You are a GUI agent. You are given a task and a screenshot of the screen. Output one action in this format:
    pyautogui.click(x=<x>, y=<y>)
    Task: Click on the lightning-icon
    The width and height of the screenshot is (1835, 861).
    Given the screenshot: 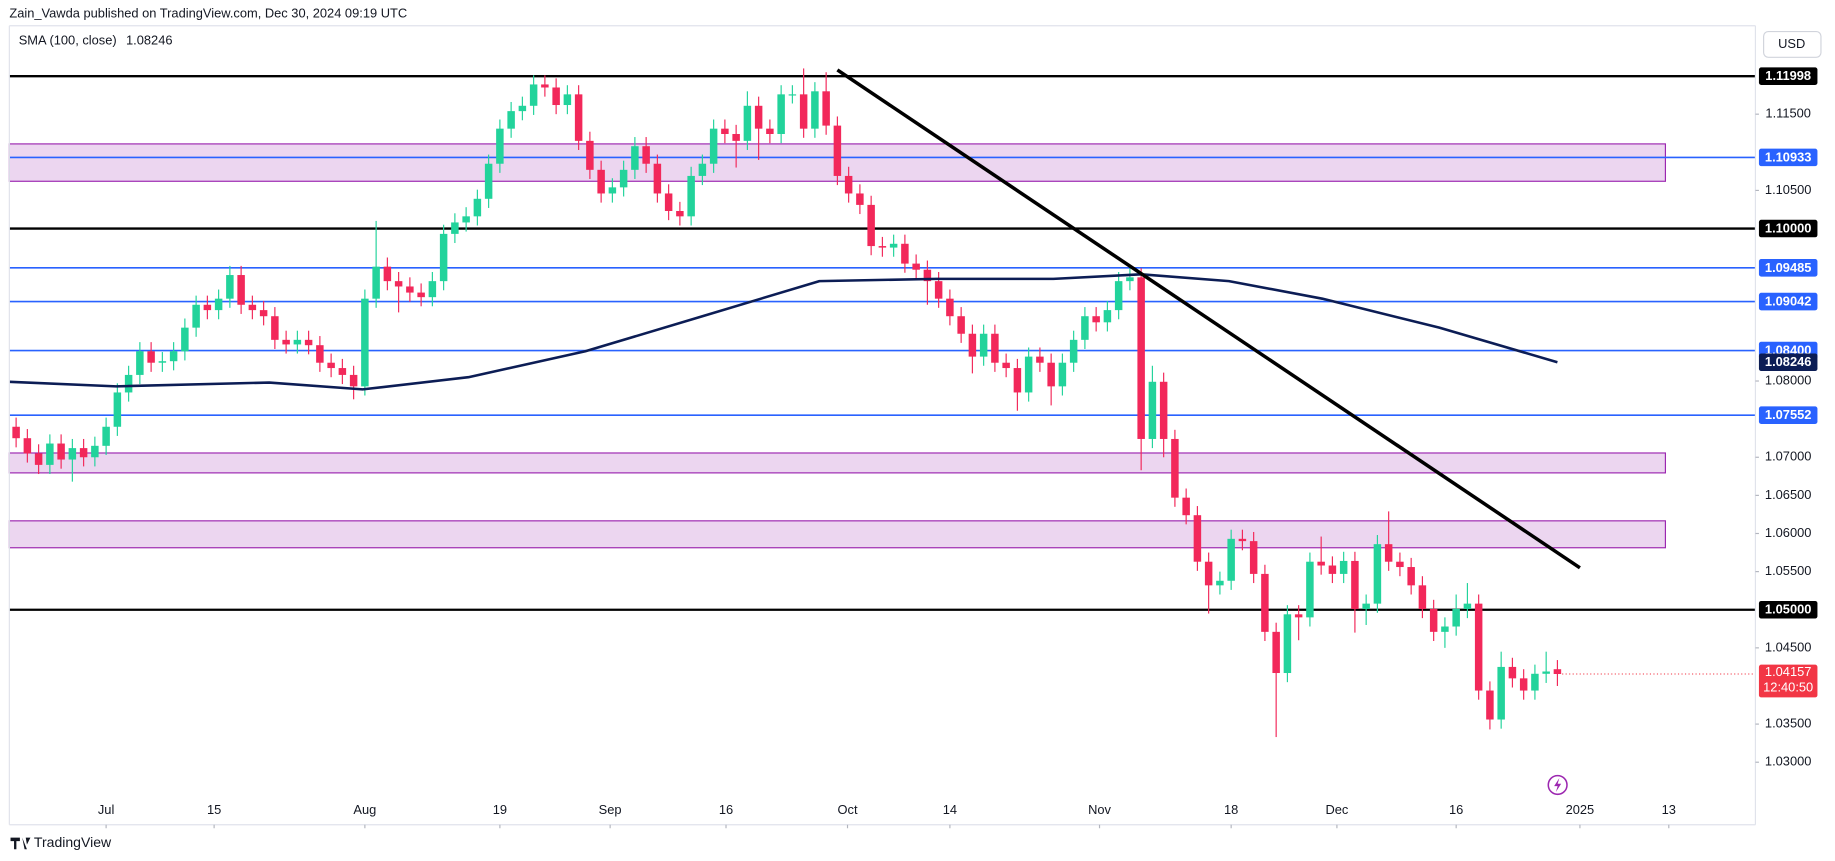 What is the action you would take?
    pyautogui.click(x=1557, y=785)
    